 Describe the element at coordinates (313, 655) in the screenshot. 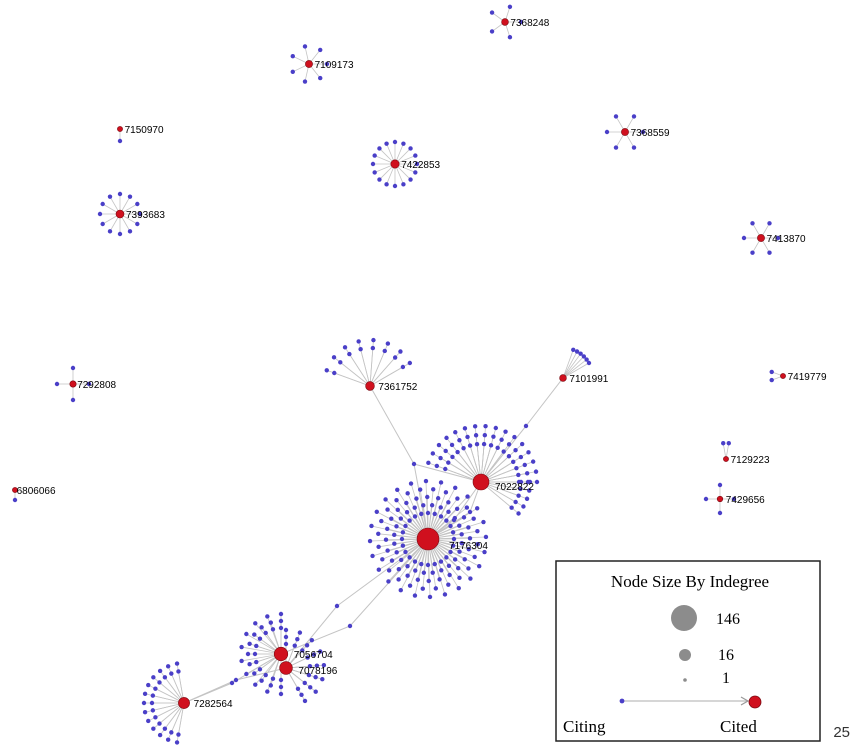

I see `node-label: 7056704` at that location.